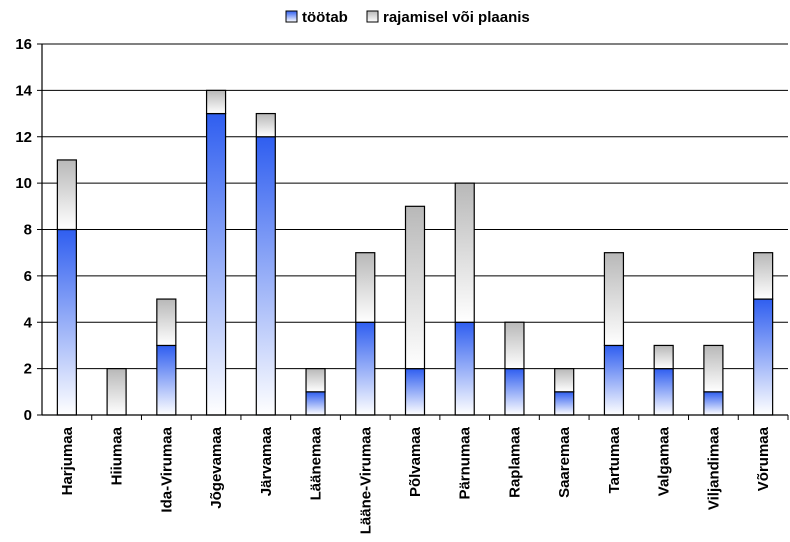 This screenshot has height=542, width=790. Describe the element at coordinates (763, 458) in the screenshot. I see `x-category-label: Võrumaa` at that location.